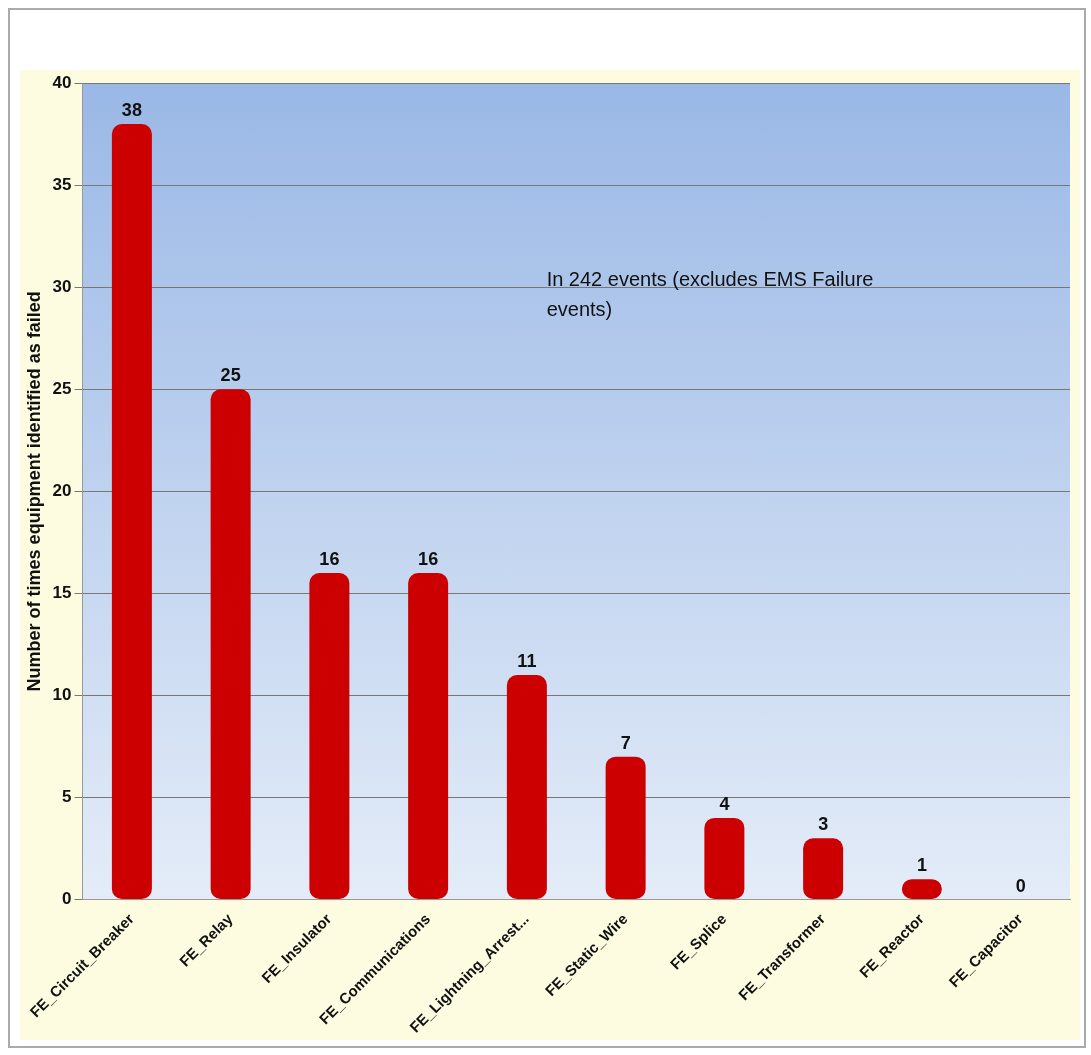  Describe the element at coordinates (710, 294) in the screenshot. I see `annotation: In 242 events (excludes EMS Failure events)` at that location.